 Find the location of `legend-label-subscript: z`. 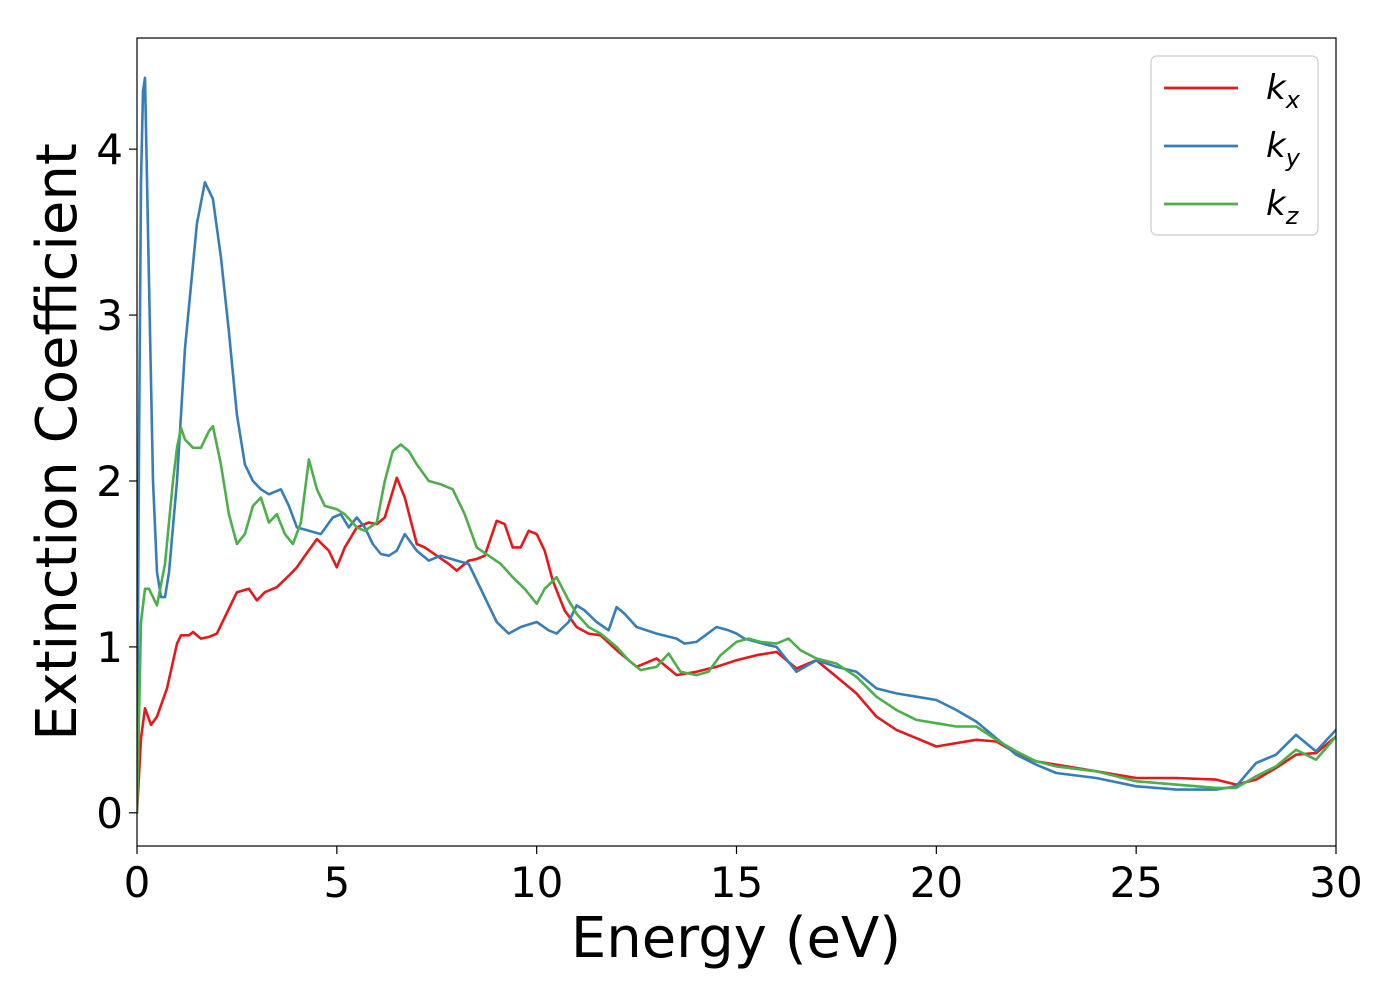

legend-label-subscript: z is located at coordinates (1292, 216).